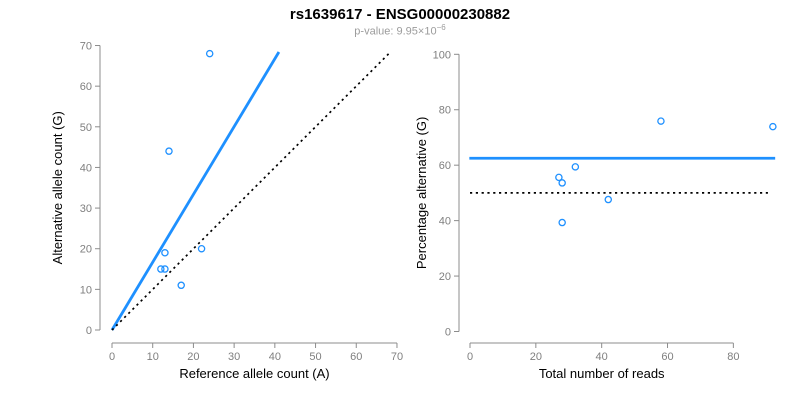 The image size is (800, 400). What do you see at coordinates (602, 373) in the screenshot?
I see `x-axis-label: Total number of reads` at bounding box center [602, 373].